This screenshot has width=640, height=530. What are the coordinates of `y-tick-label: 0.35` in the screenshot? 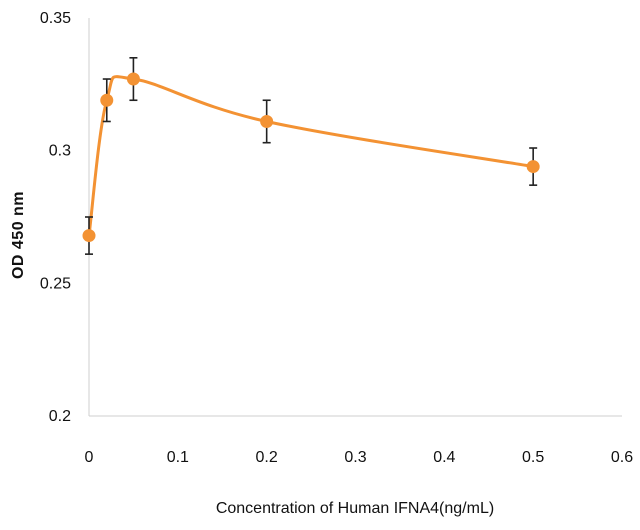 It's located at (55, 18).